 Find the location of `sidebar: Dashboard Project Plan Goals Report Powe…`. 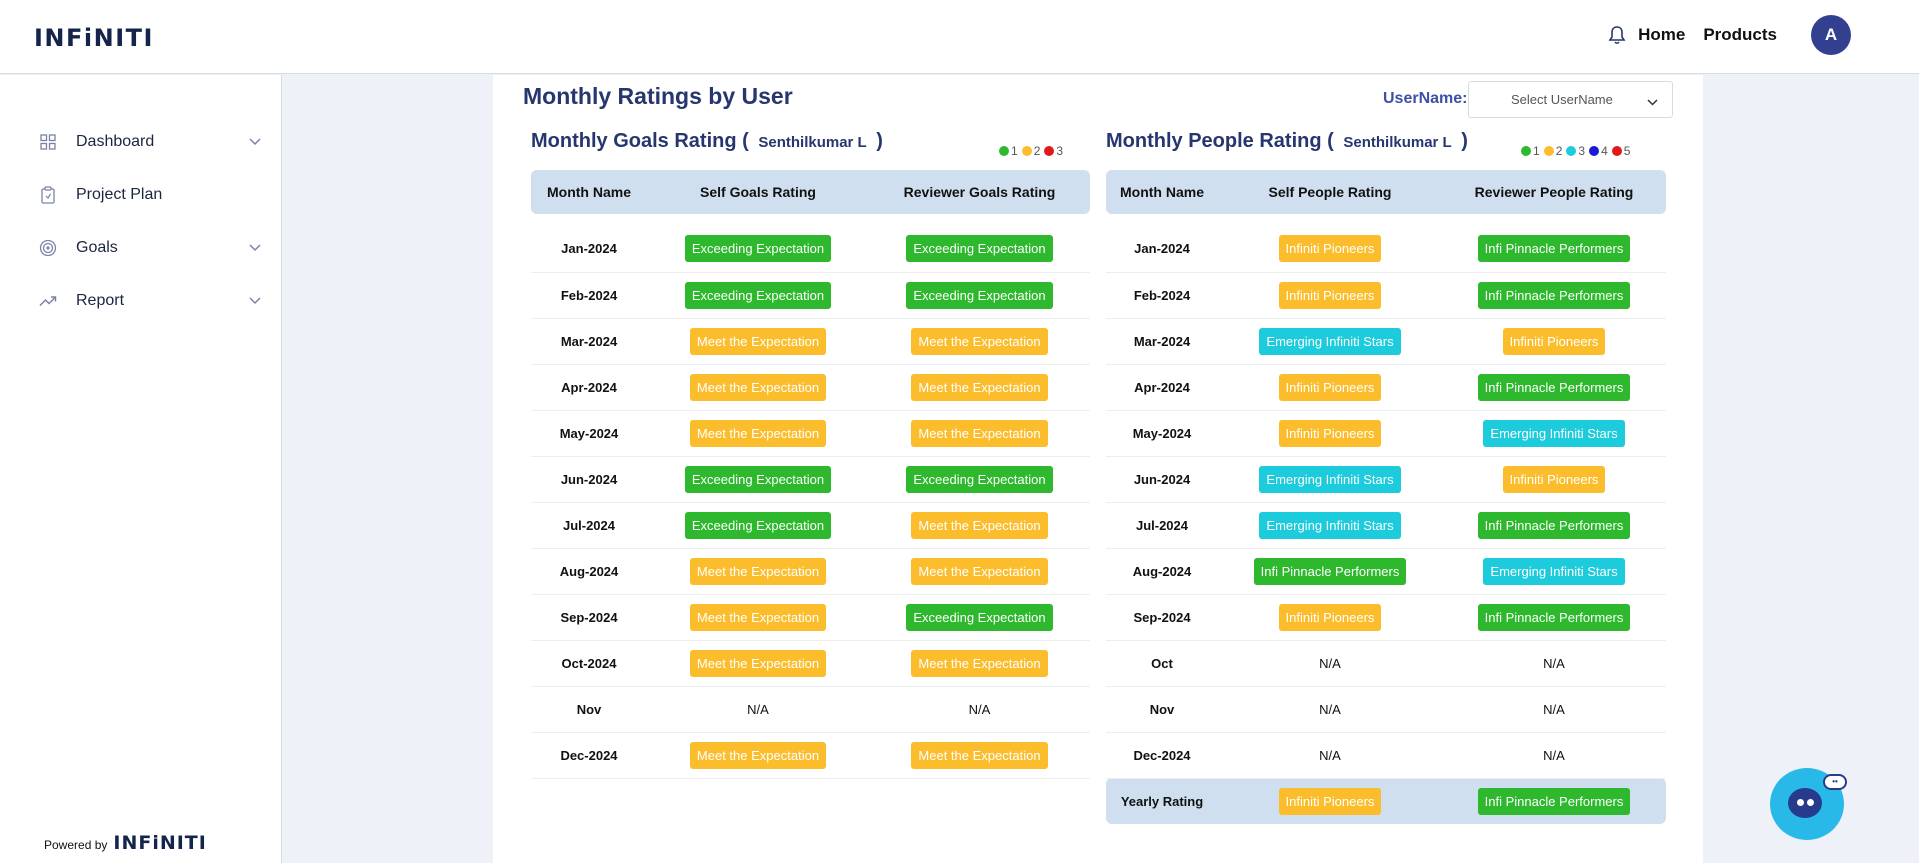

sidebar: Dashboard Project Plan Goals Report Powe… is located at coordinates (141, 469).